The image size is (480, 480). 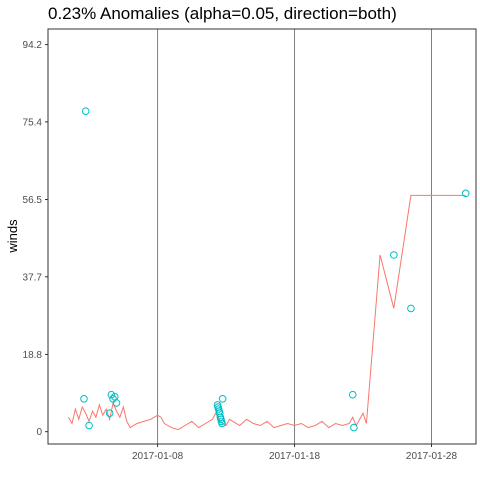 I want to click on y-axis-title: winds, so click(x=12, y=236).